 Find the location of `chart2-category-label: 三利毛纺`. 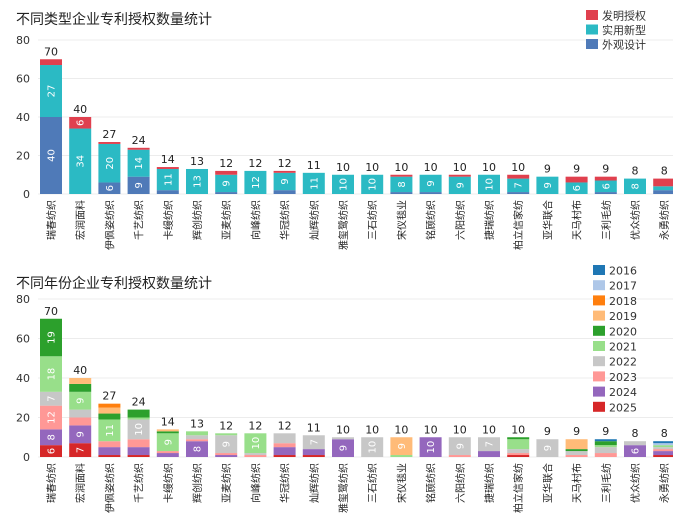

chart2-category-label: 三利毛纺 is located at coordinates (606, 483).